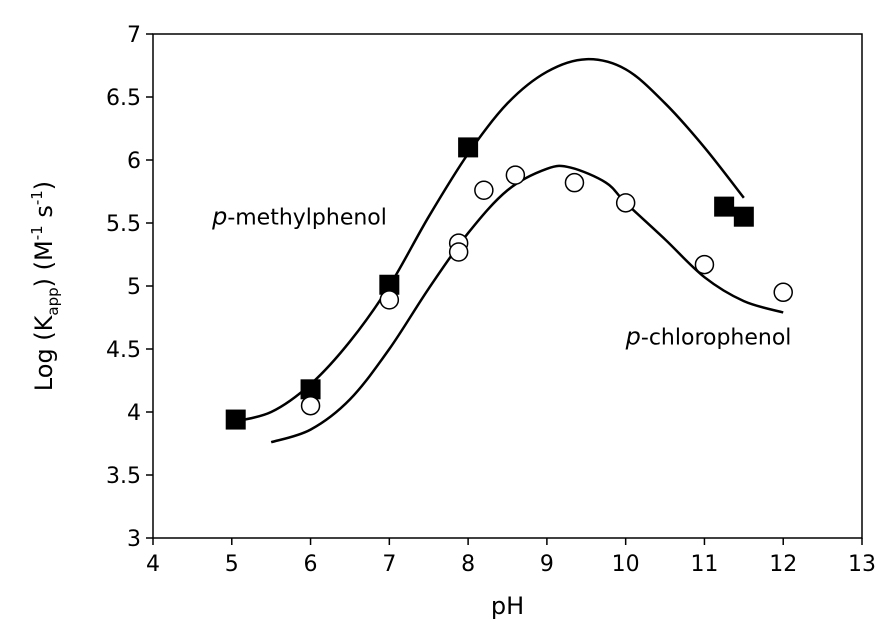 This screenshot has width=891, height=622. Describe the element at coordinates (123, 98) in the screenshot. I see `y-tick-label: 6.5` at that location.